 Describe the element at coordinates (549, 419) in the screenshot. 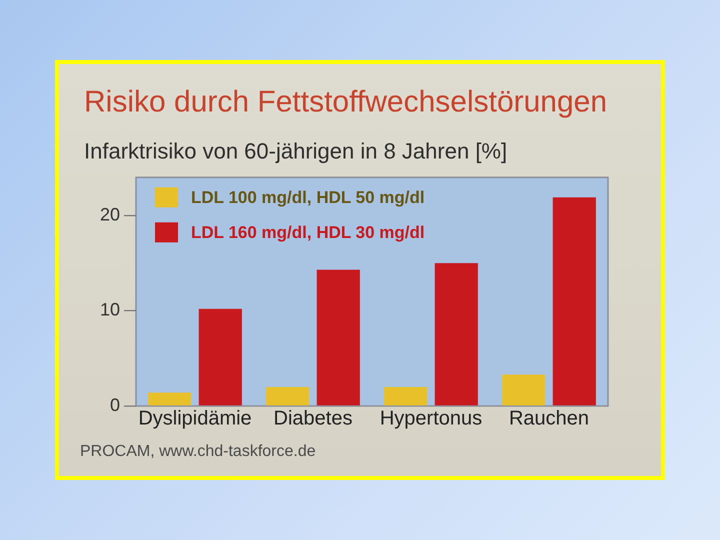

I see `x-tick-label: Rauchen` at that location.